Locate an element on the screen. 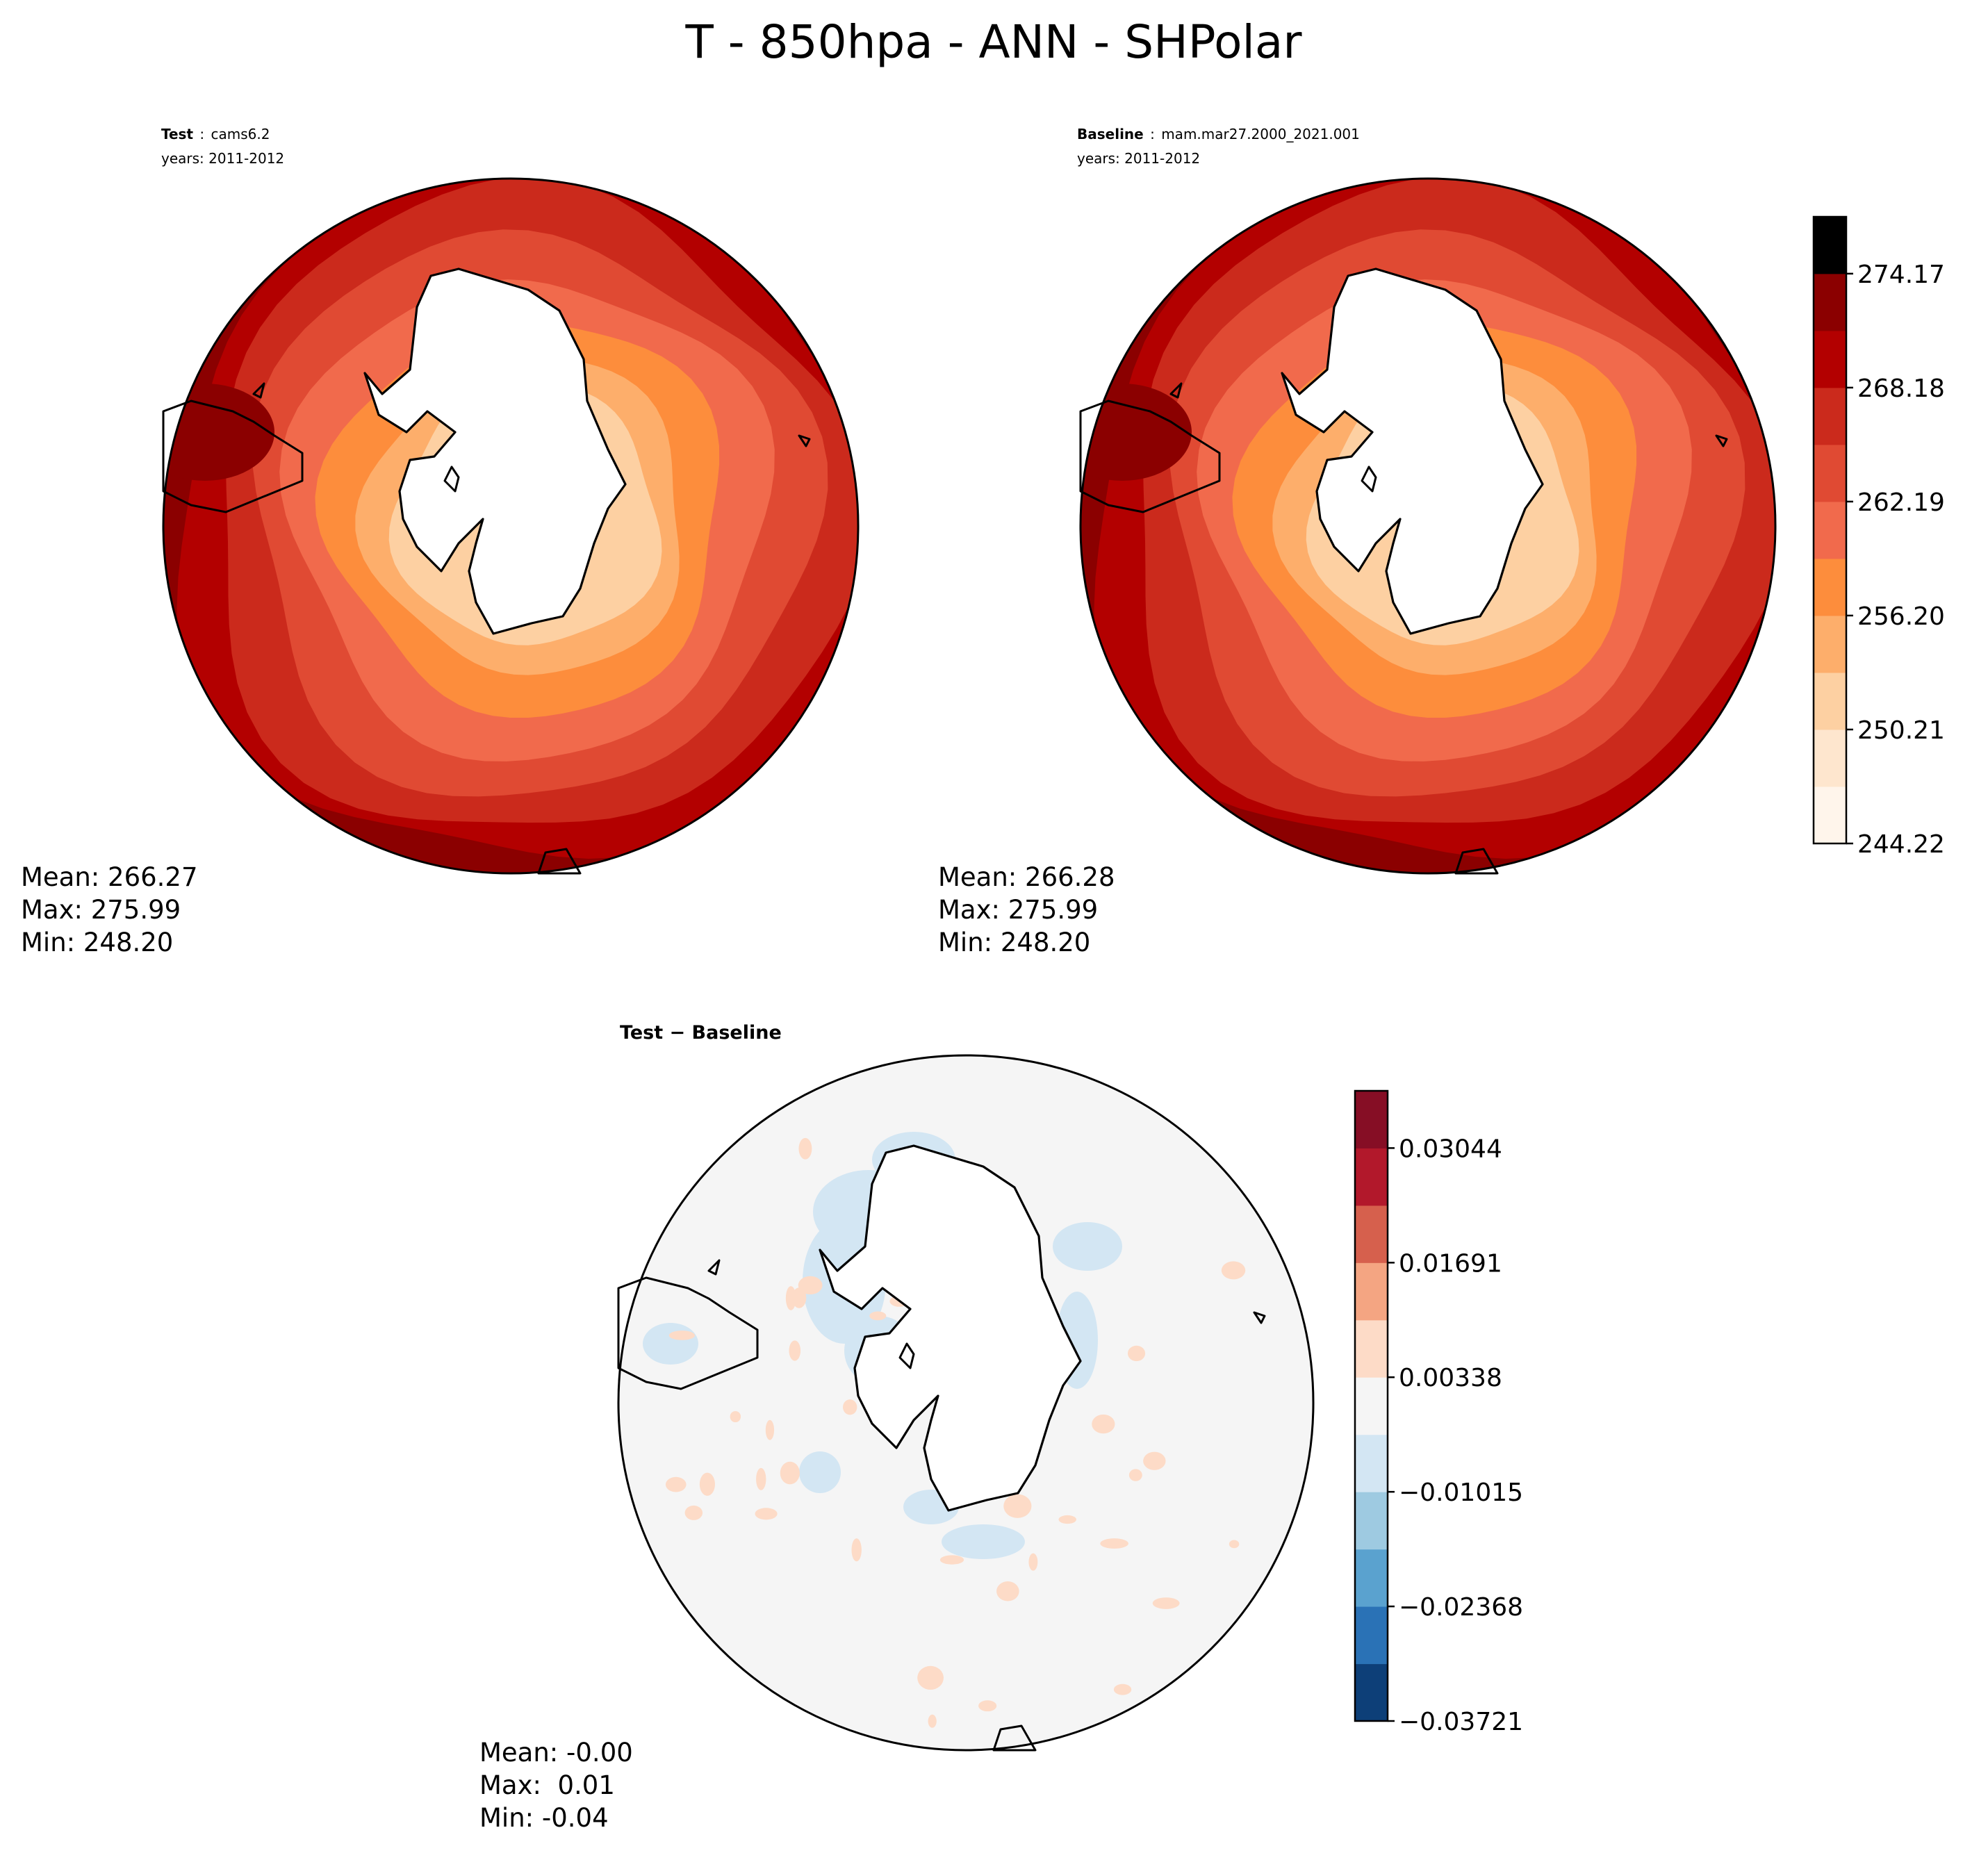 This screenshot has height=1853, width=1988. colorbar-tick-label: −0.03721 is located at coordinates (1461, 1722).